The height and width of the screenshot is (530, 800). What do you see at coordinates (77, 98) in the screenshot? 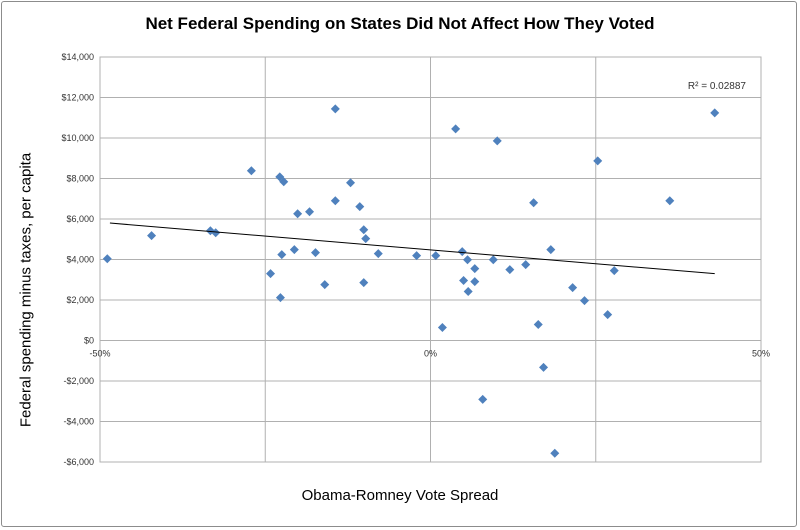
I see `y-tick-label: $12,000` at bounding box center [77, 98].